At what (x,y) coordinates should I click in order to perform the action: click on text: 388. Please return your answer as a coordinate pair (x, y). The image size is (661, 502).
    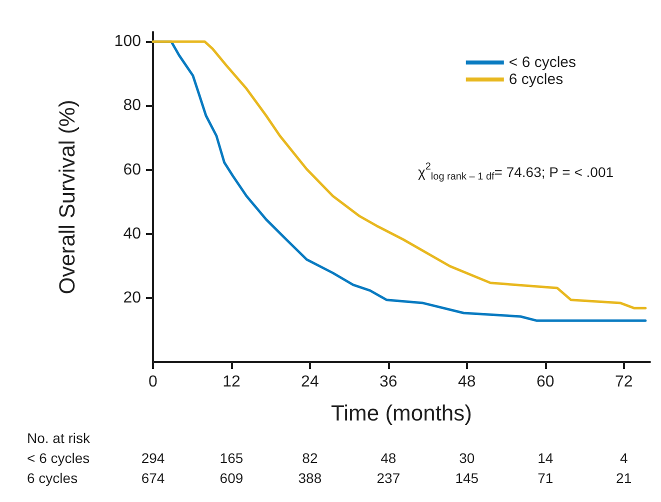
    Looking at the image, I should click on (310, 478).